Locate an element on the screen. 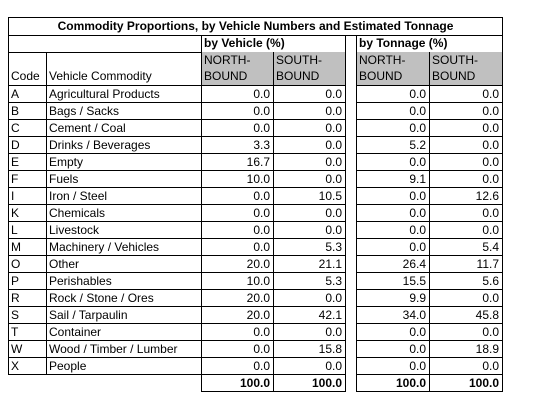 The image size is (533, 410). row-commodity: Rock / Stone / Ores is located at coordinates (123, 298).